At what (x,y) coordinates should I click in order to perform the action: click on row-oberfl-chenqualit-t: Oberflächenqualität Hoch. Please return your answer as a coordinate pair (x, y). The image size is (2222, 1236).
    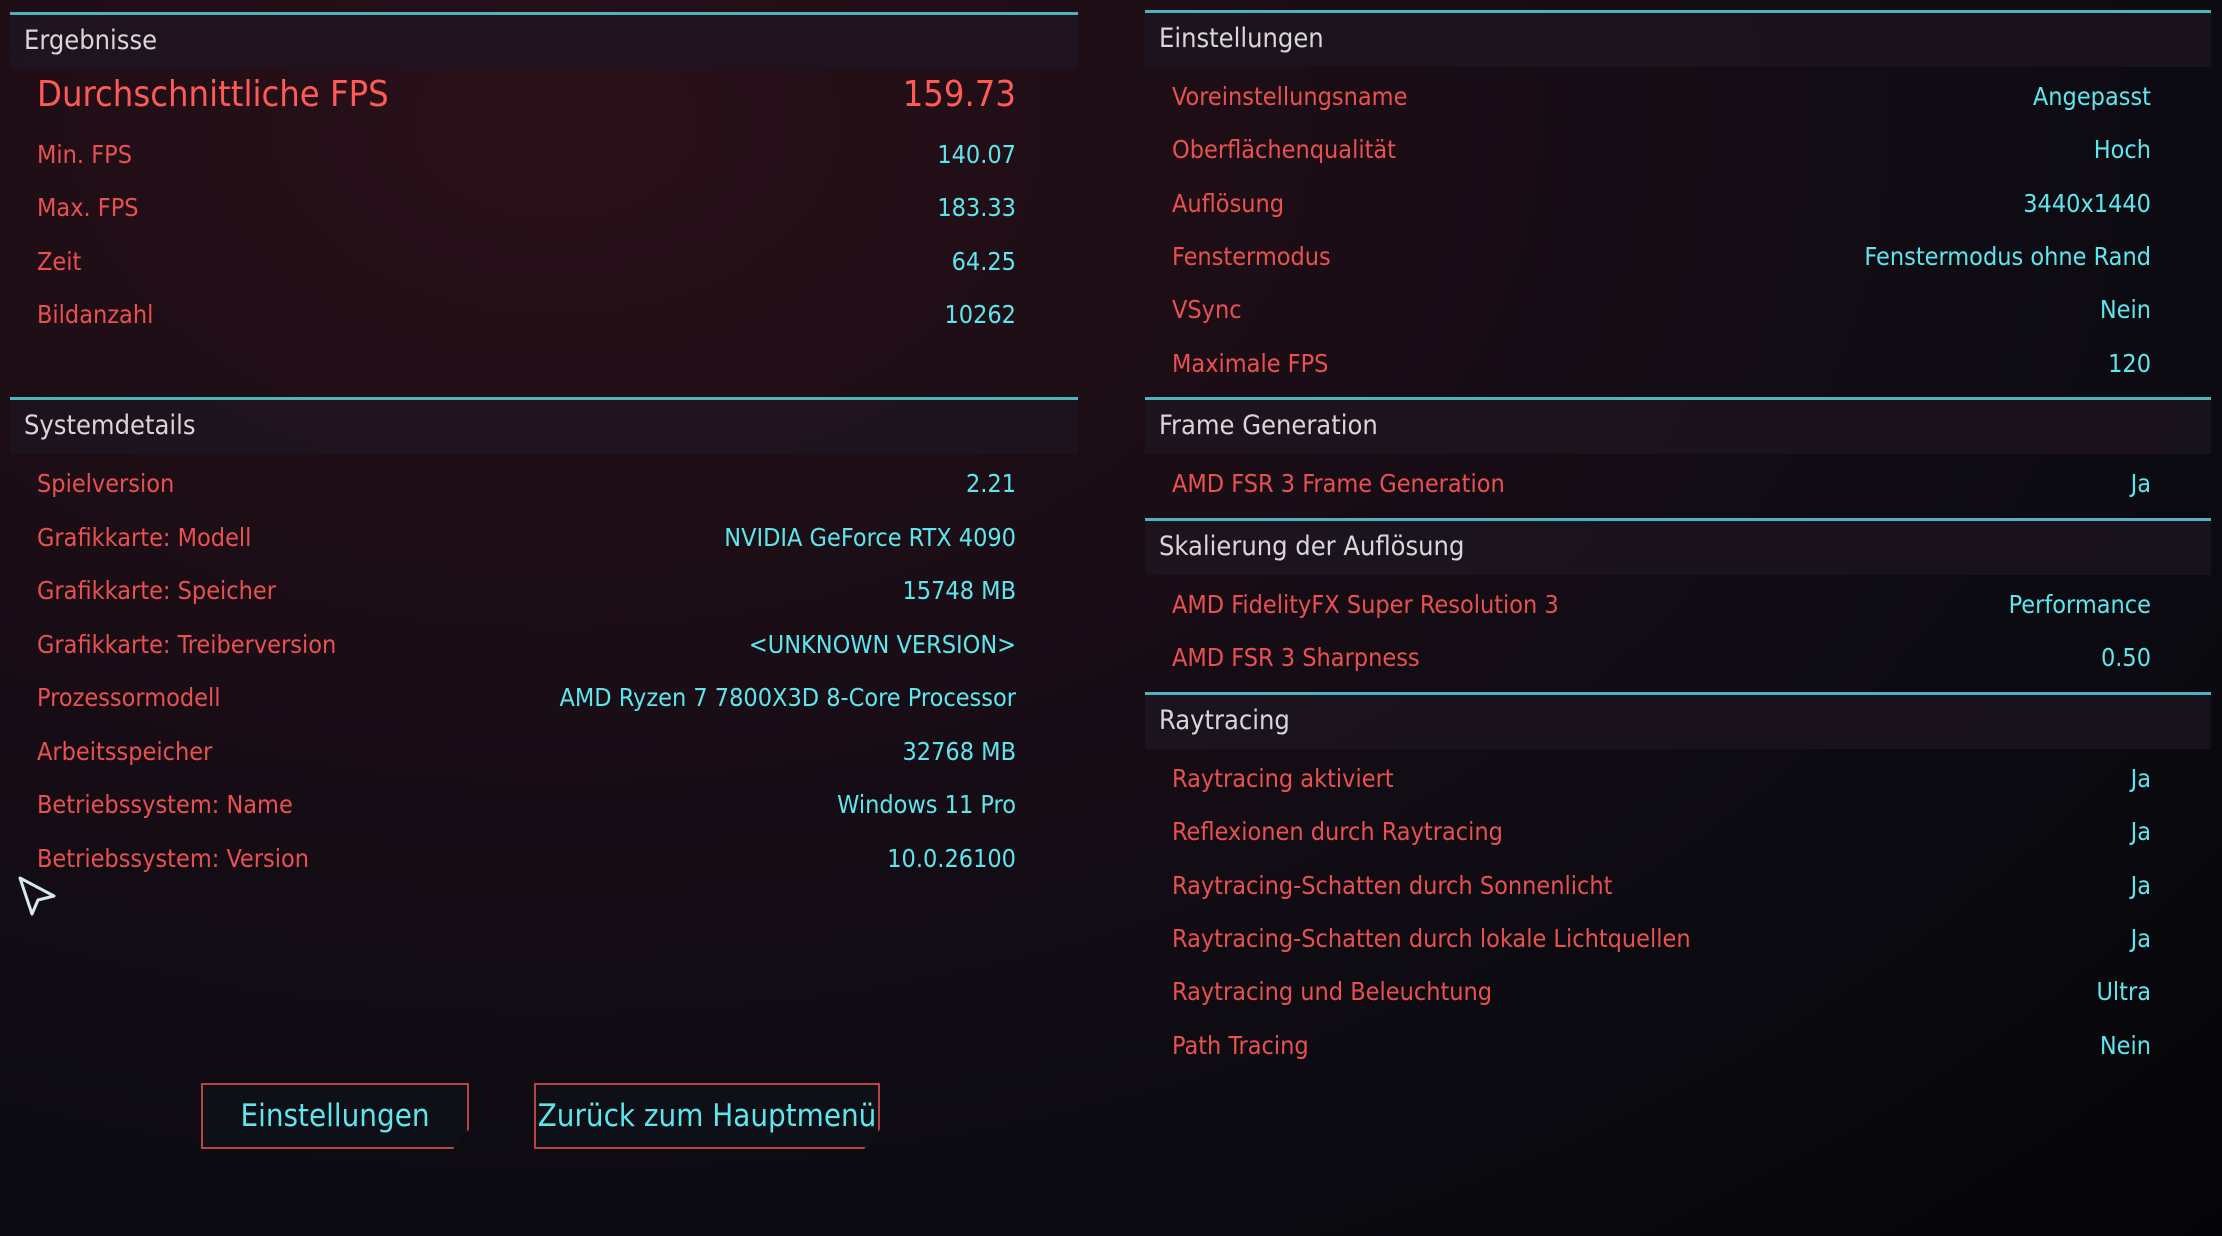
    Looking at the image, I should click on (1678, 155).